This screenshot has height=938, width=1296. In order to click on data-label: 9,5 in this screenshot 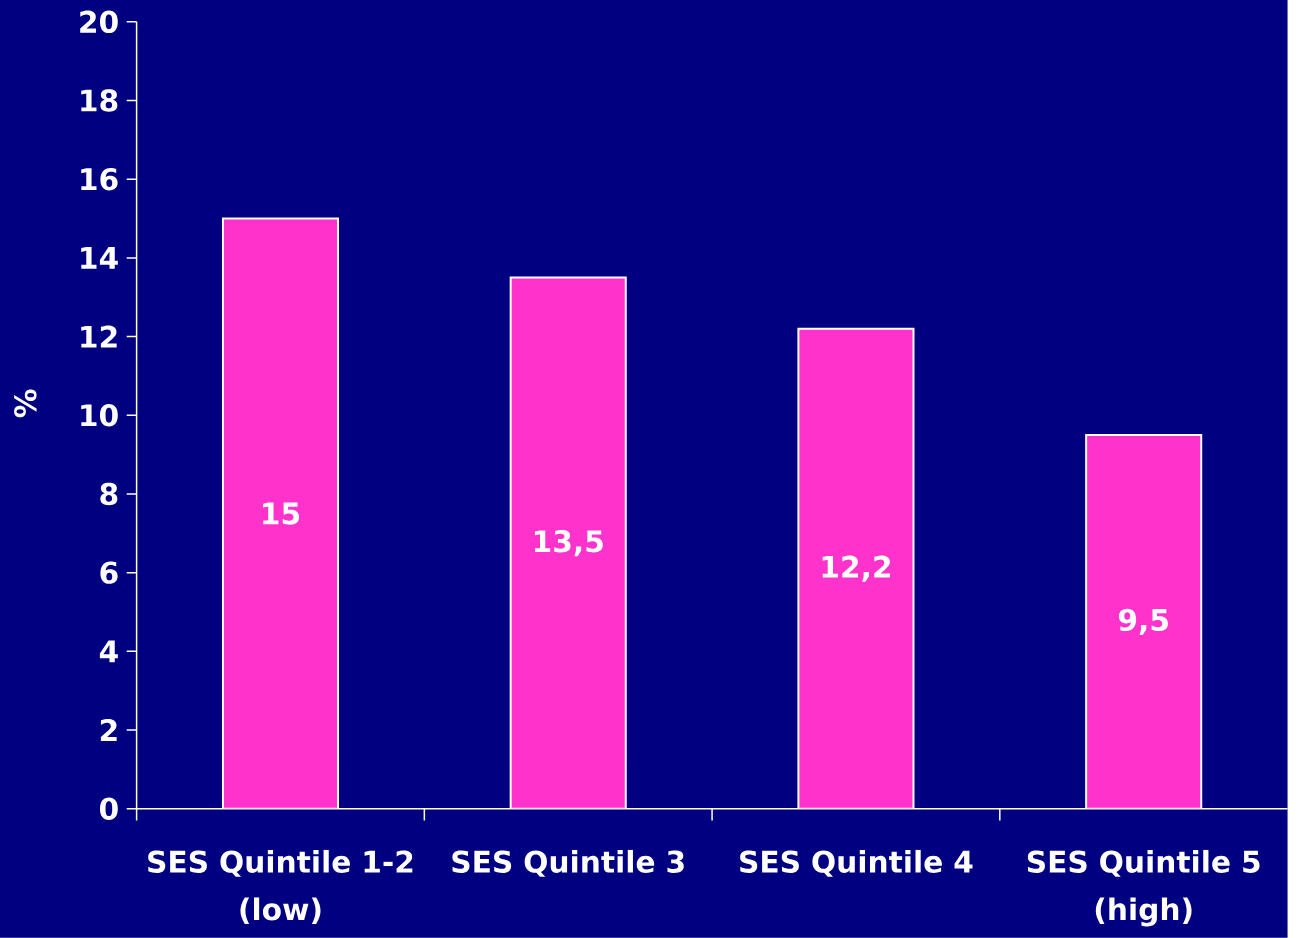, I will do `click(1143, 621)`.